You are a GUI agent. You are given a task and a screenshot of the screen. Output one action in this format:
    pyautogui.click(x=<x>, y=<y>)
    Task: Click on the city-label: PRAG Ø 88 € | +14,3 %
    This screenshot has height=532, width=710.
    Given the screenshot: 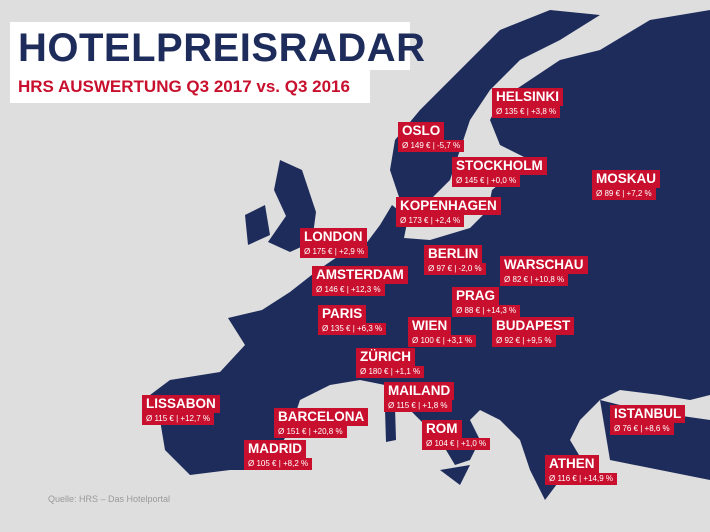 What is the action you would take?
    pyautogui.click(x=486, y=302)
    